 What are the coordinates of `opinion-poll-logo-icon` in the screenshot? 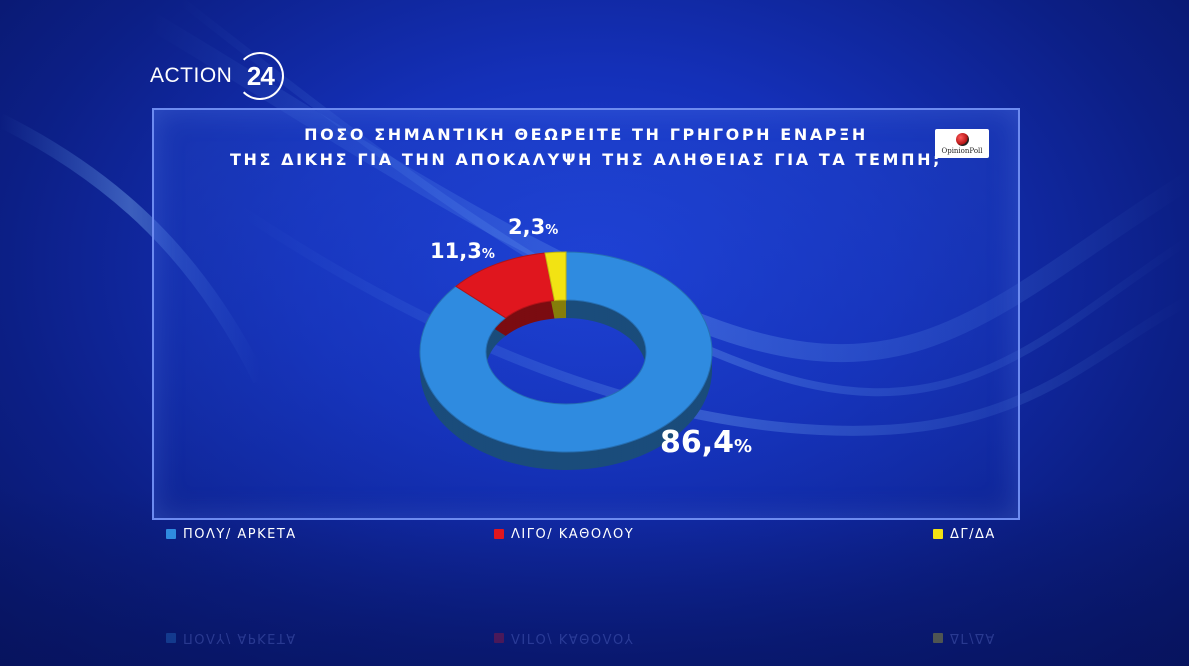 It's located at (962, 139).